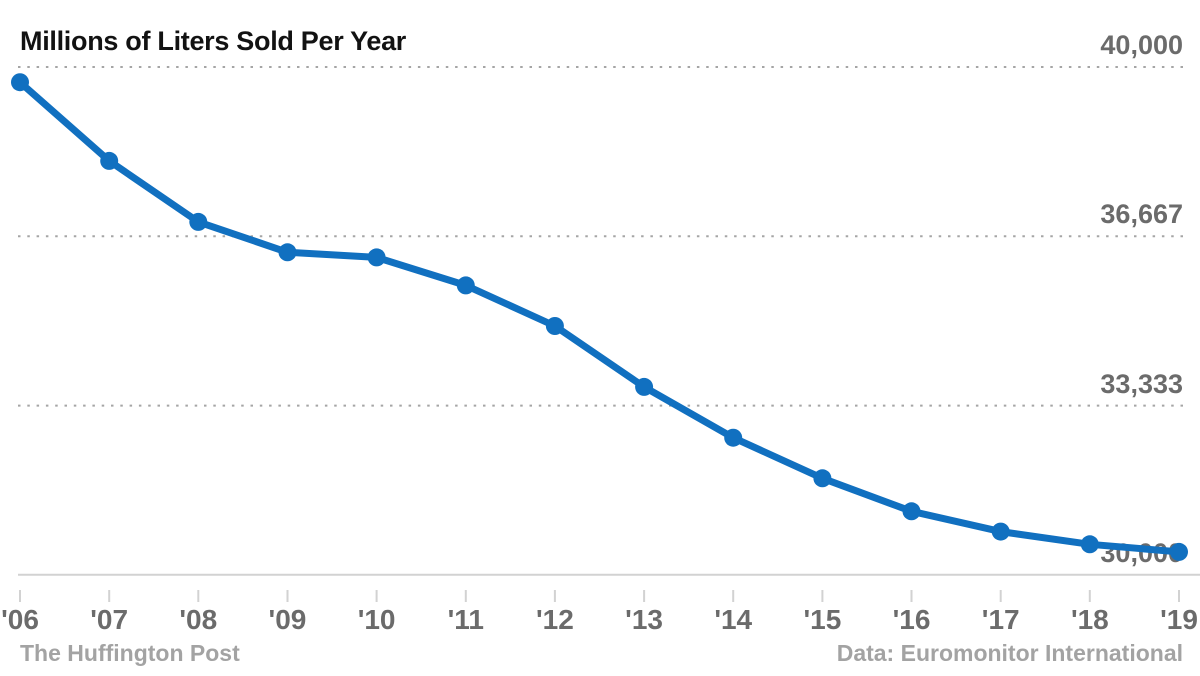 Image resolution: width=1200 pixels, height=676 pixels. I want to click on y-axis-label: 33,333, so click(1141, 383).